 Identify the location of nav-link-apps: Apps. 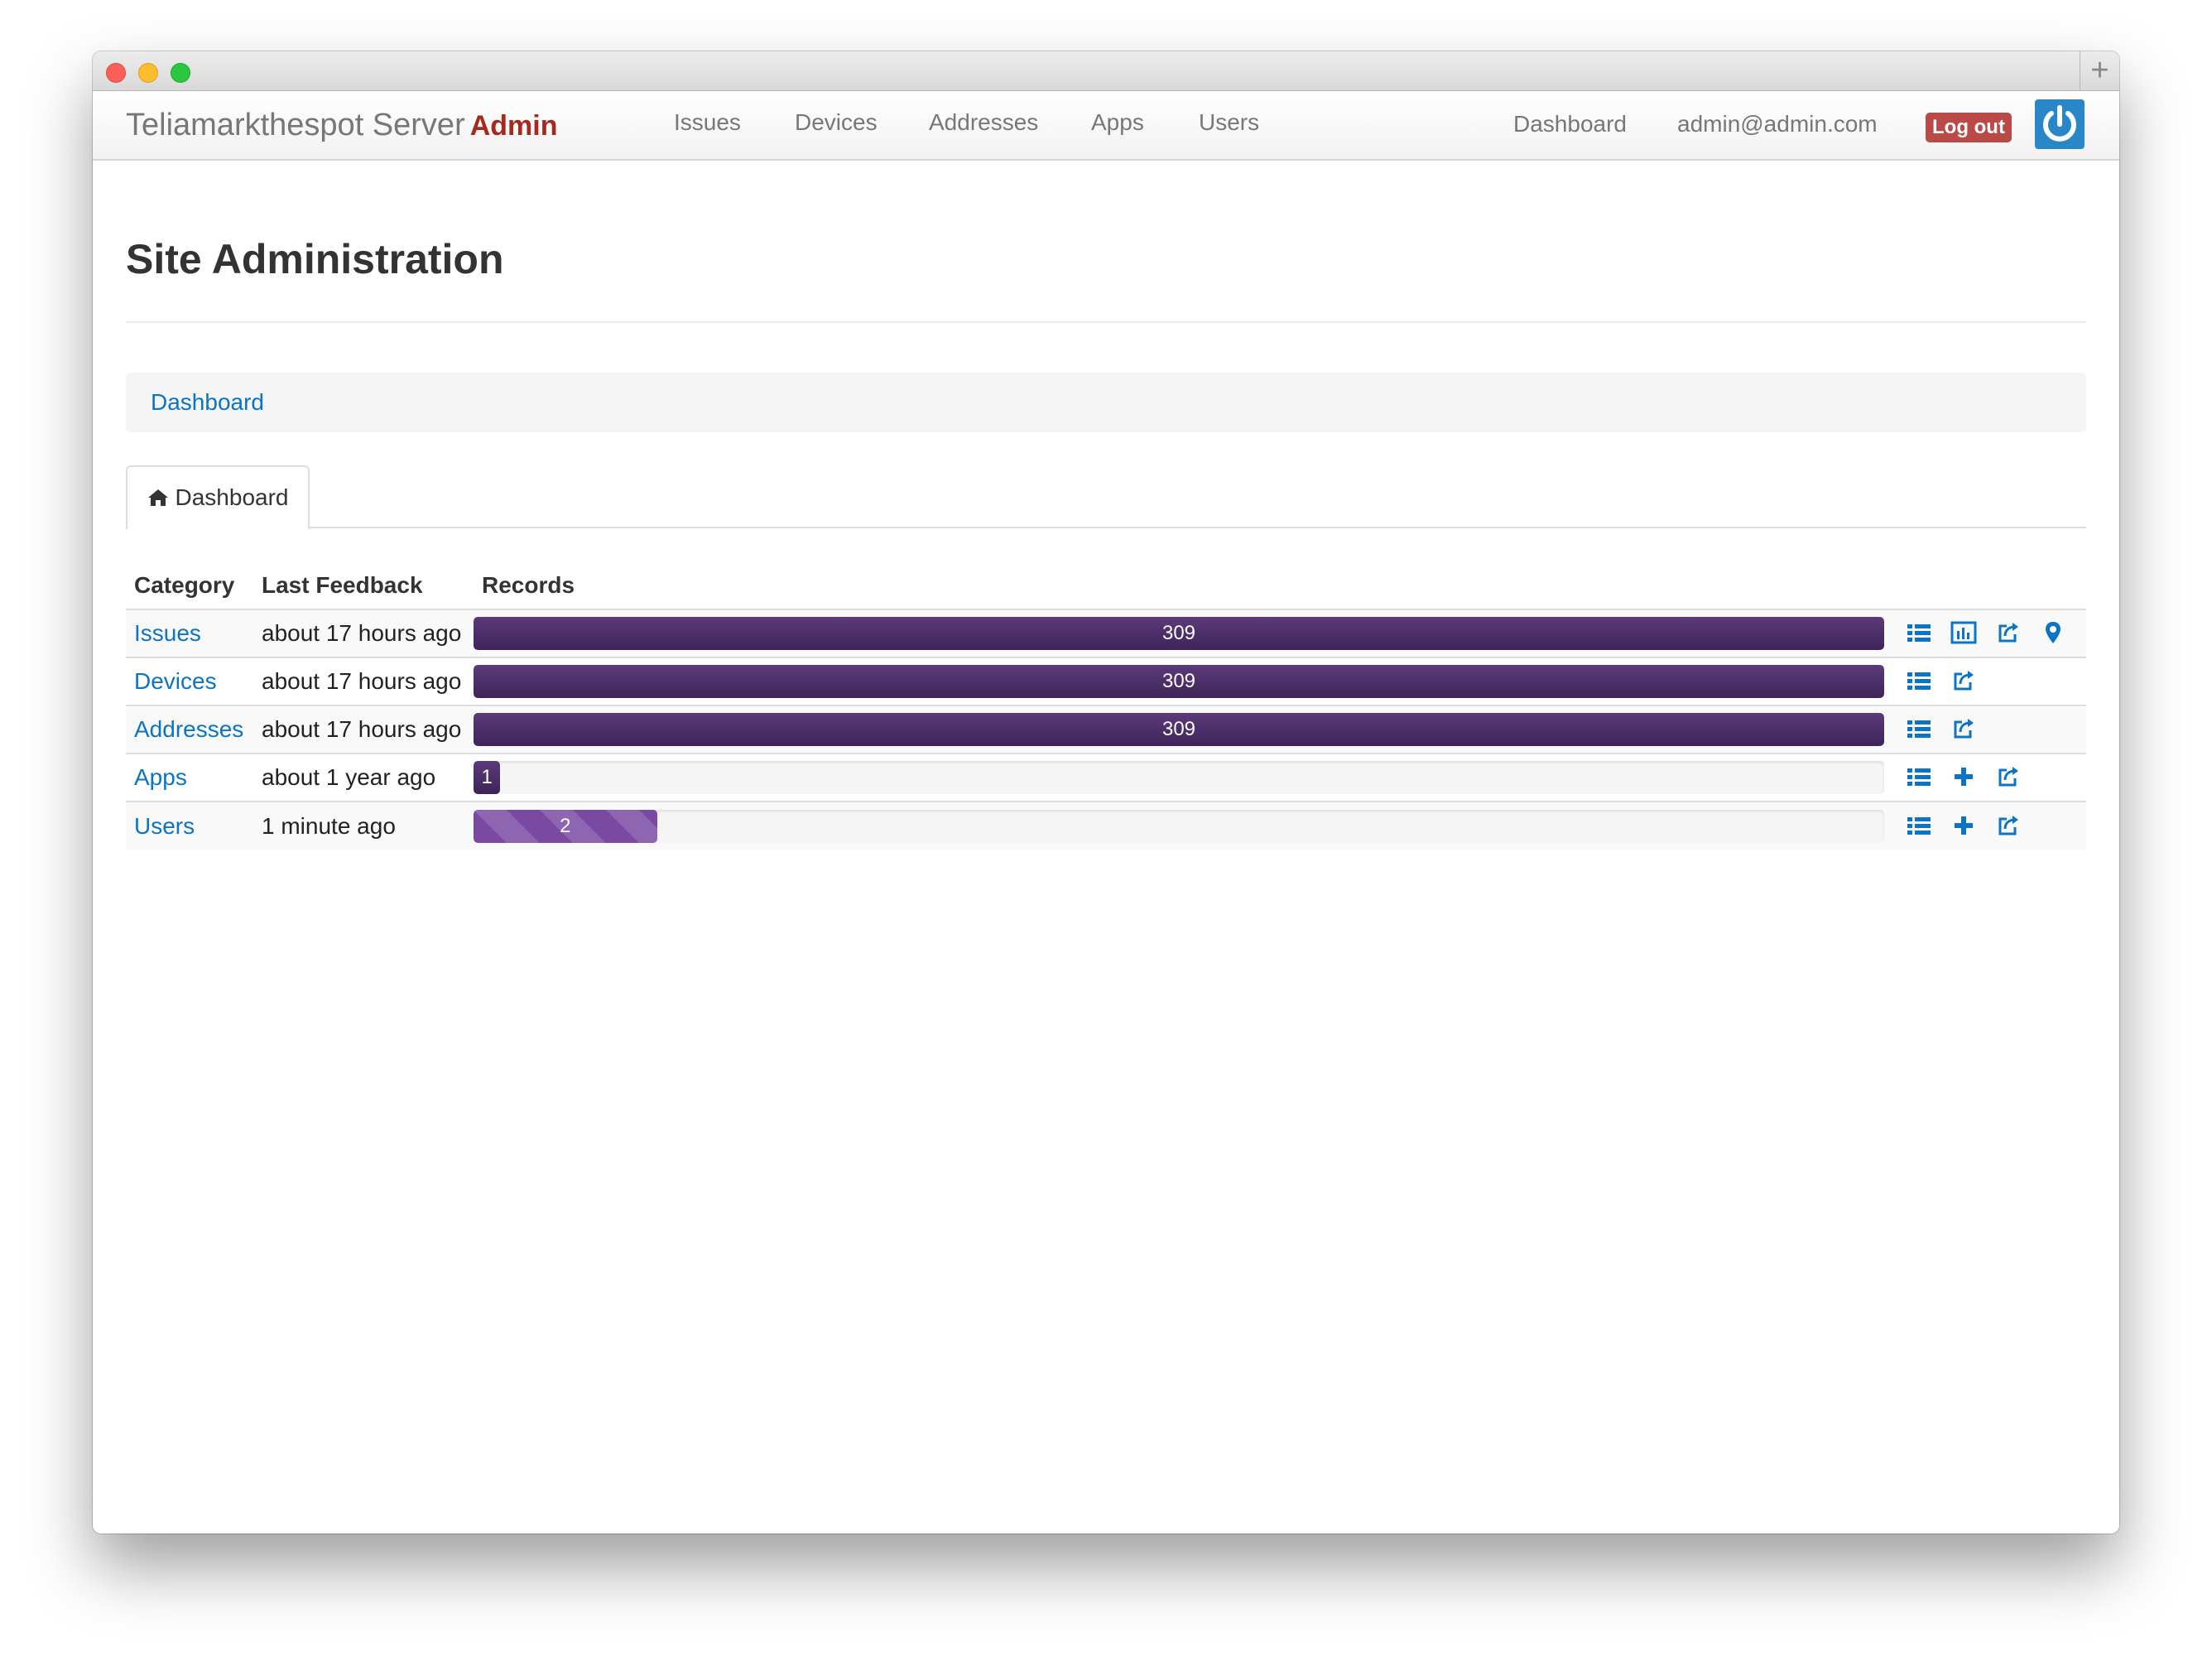
(1117, 122).